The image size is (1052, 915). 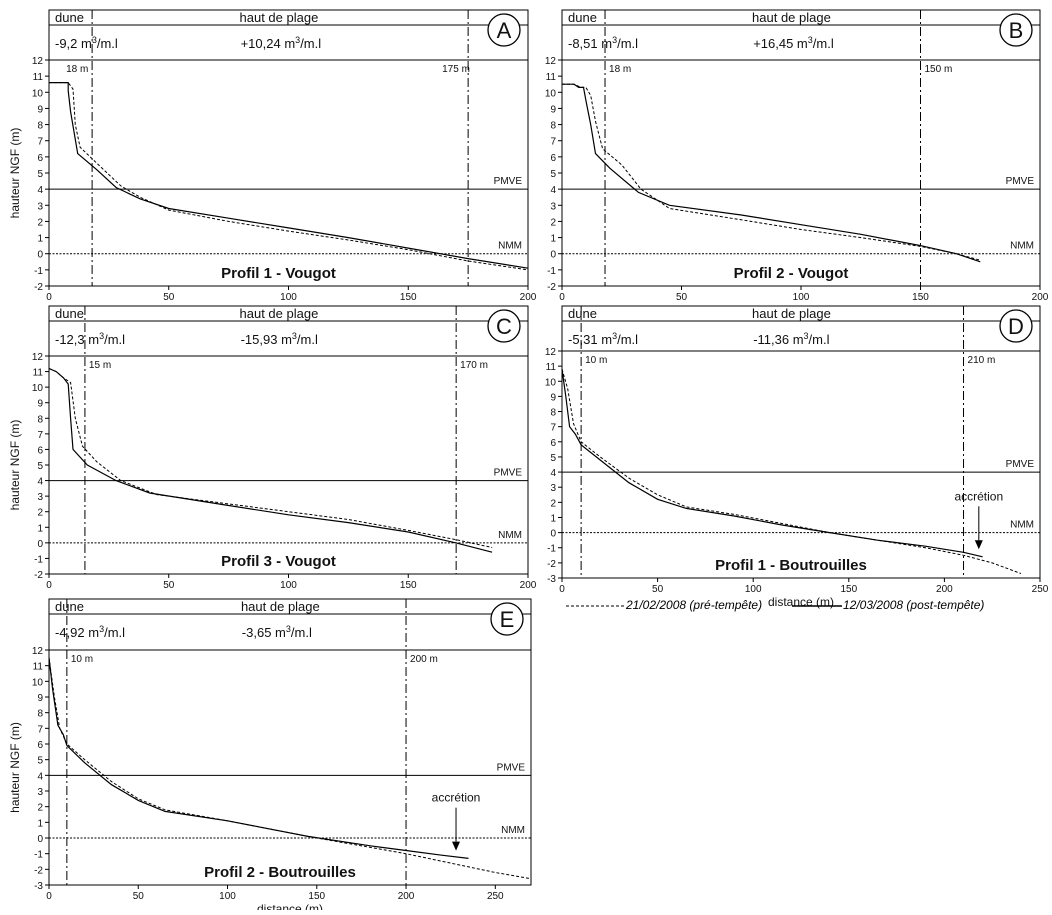 What do you see at coordinates (596, 606) in the screenshot?
I see `legend-pre-swatch` at bounding box center [596, 606].